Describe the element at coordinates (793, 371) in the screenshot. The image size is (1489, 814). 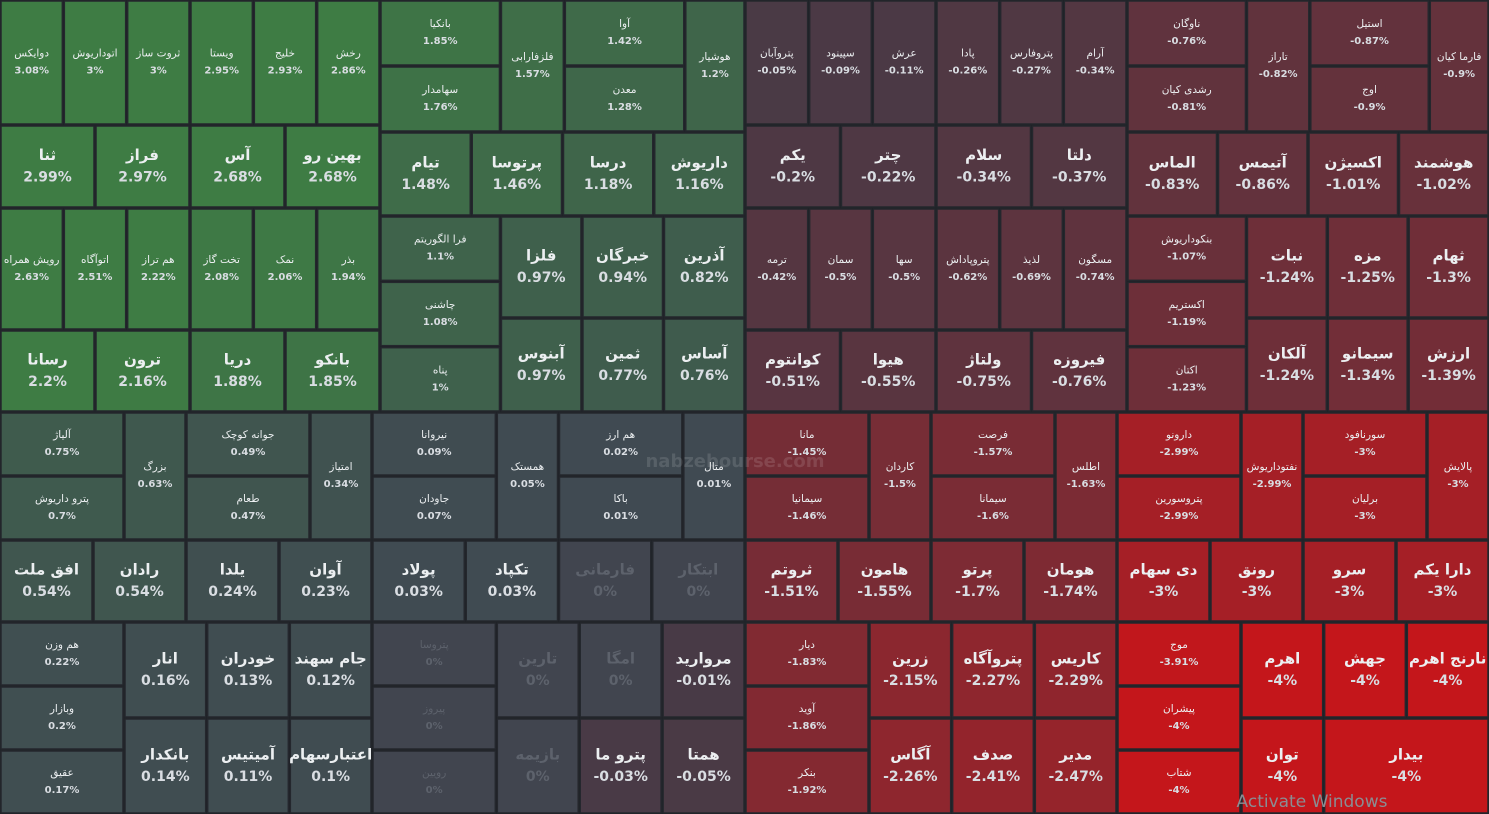
I see `stock-tile: کوانتوم -0.51%` at that location.